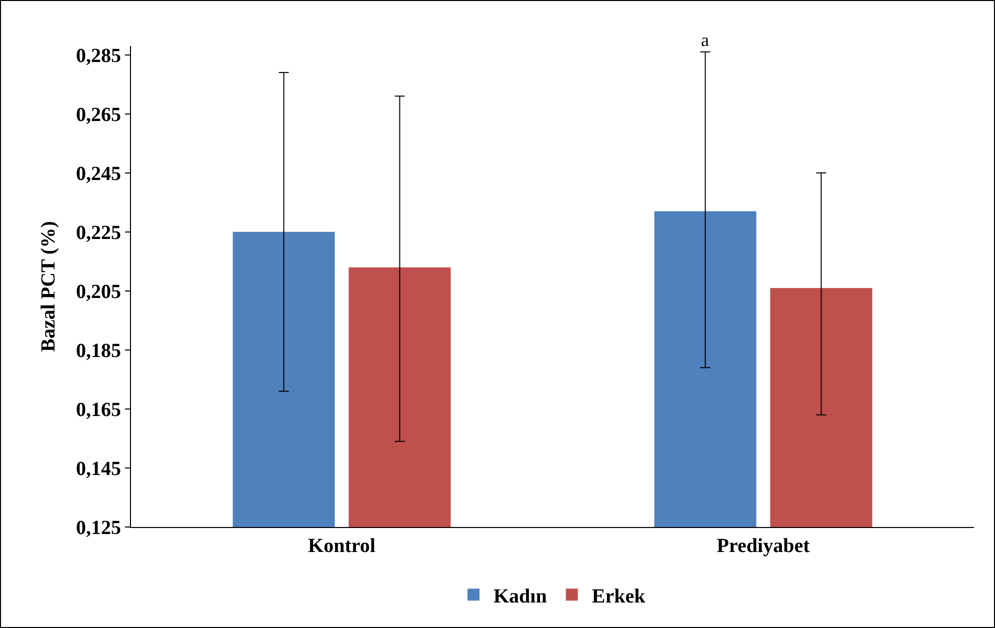 This screenshot has height=628, width=995. What do you see at coordinates (98, 409) in the screenshot?
I see `y-tick-label: 0,165` at bounding box center [98, 409].